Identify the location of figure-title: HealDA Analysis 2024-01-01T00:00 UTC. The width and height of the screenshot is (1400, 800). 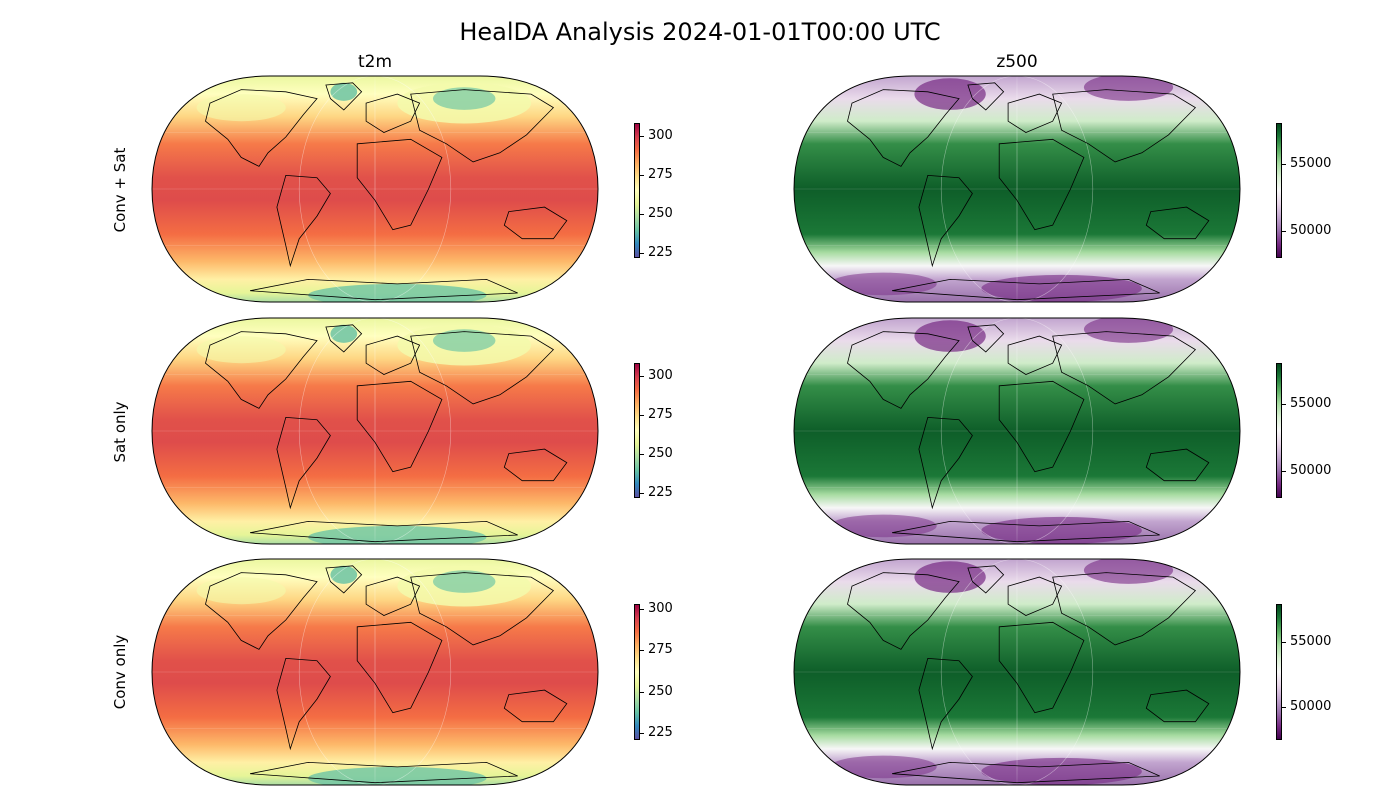
(700, 32).